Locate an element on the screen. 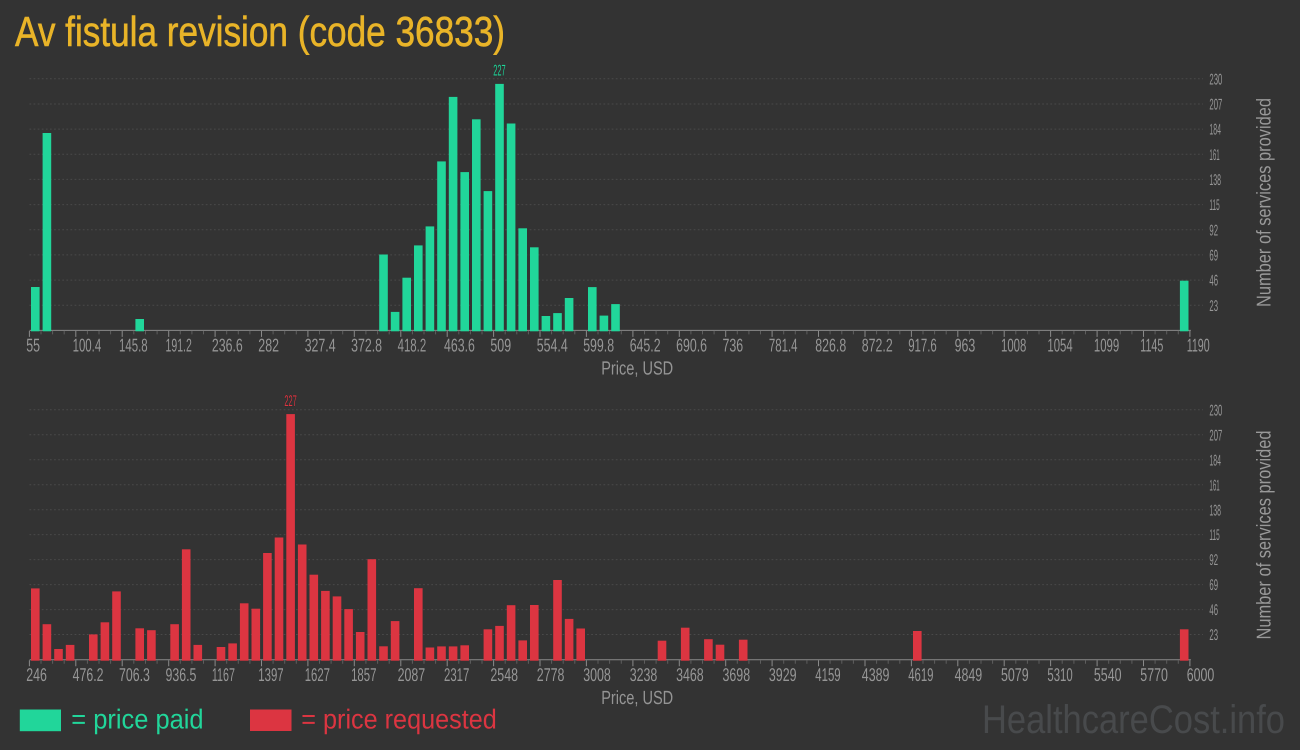 This screenshot has height=750, width=1300. svg-text: 781.4 is located at coordinates (783, 345).